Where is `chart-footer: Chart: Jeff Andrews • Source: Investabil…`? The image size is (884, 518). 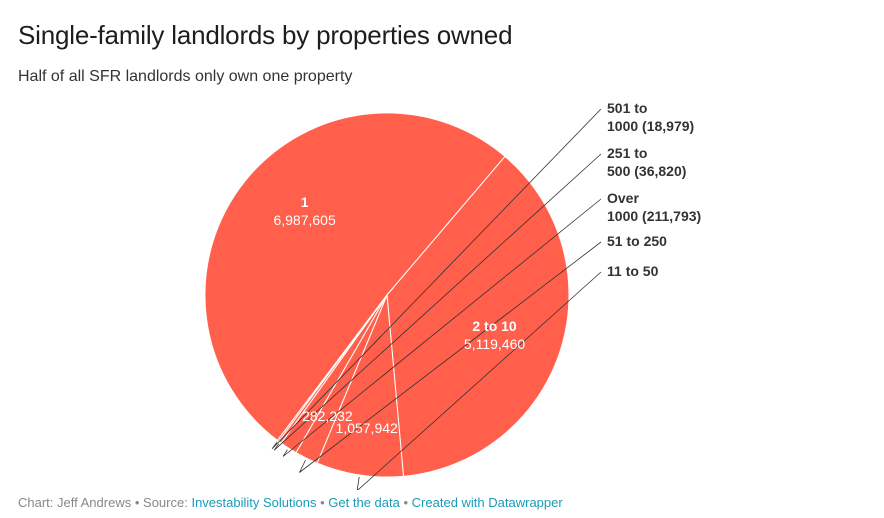 chart-footer: Chart: Jeff Andrews • Source: Investabil… is located at coordinates (290, 502).